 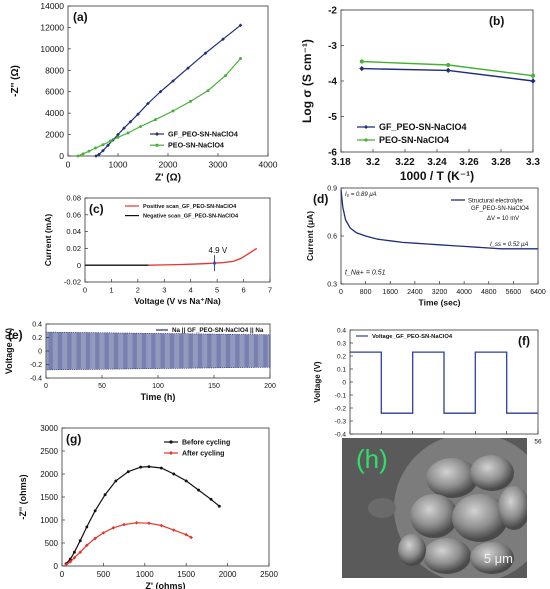 What do you see at coordinates (310, 236) in the screenshot?
I see `y-axis-label: Current (μA)` at bounding box center [310, 236].